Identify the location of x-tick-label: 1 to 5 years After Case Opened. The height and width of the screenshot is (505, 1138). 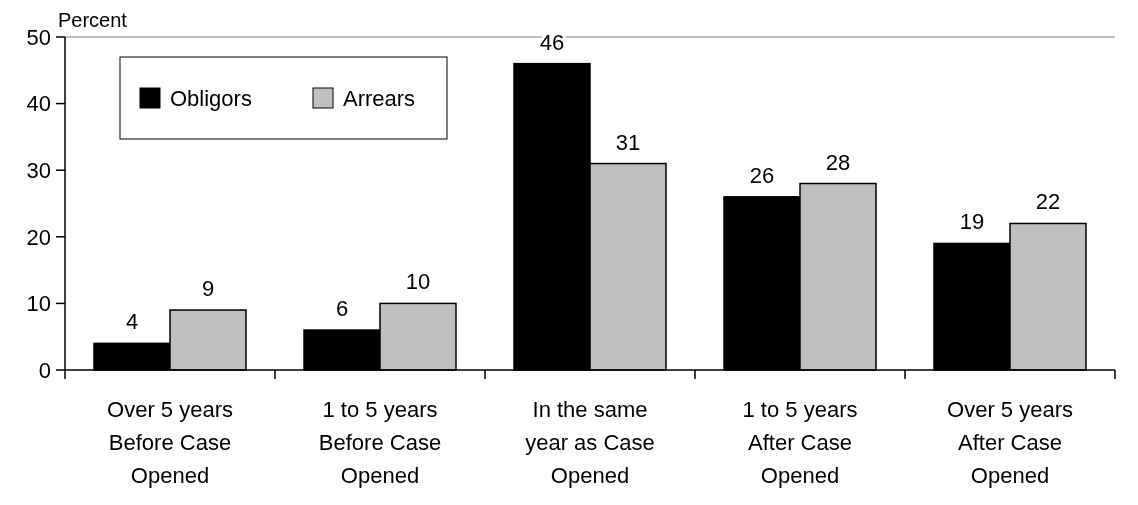
(800, 442).